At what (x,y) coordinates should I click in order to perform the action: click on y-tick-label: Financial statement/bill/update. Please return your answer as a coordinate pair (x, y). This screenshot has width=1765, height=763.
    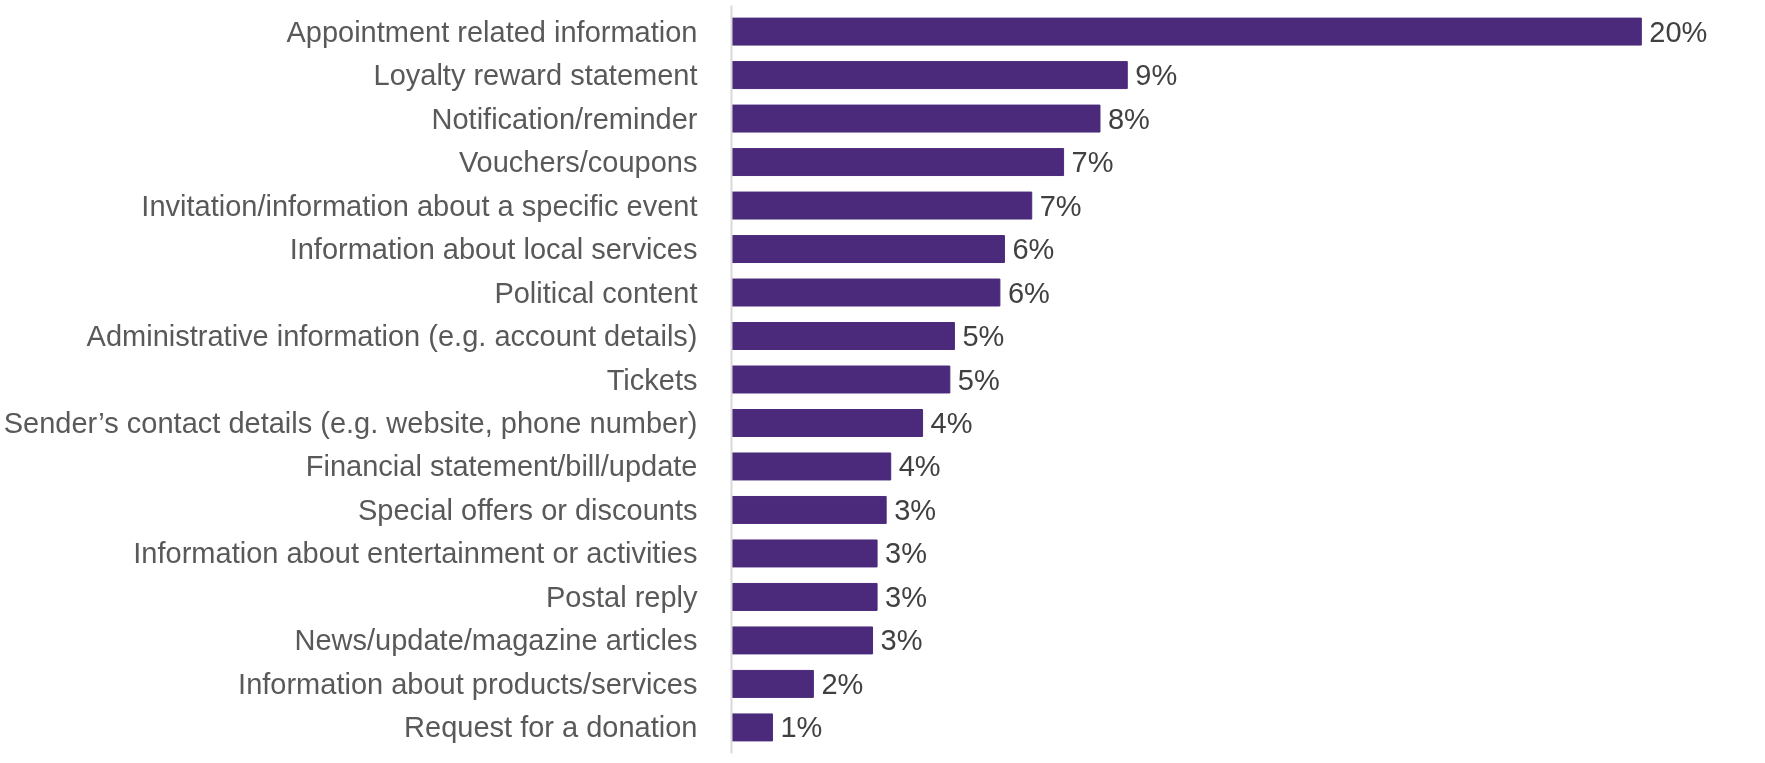
    Looking at the image, I should click on (501, 466).